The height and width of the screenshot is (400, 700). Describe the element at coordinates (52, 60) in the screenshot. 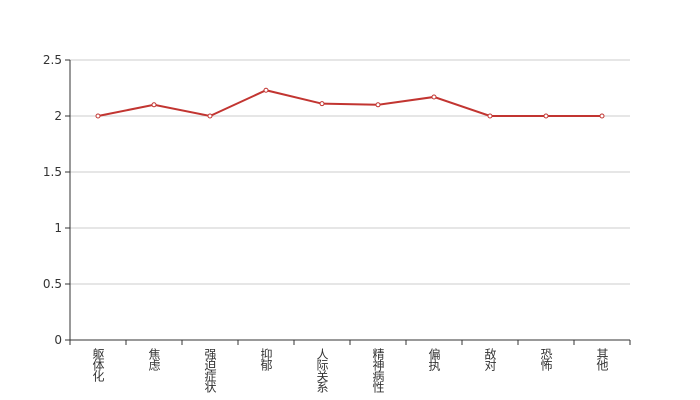

I see `y-tick-label: 2.5` at that location.